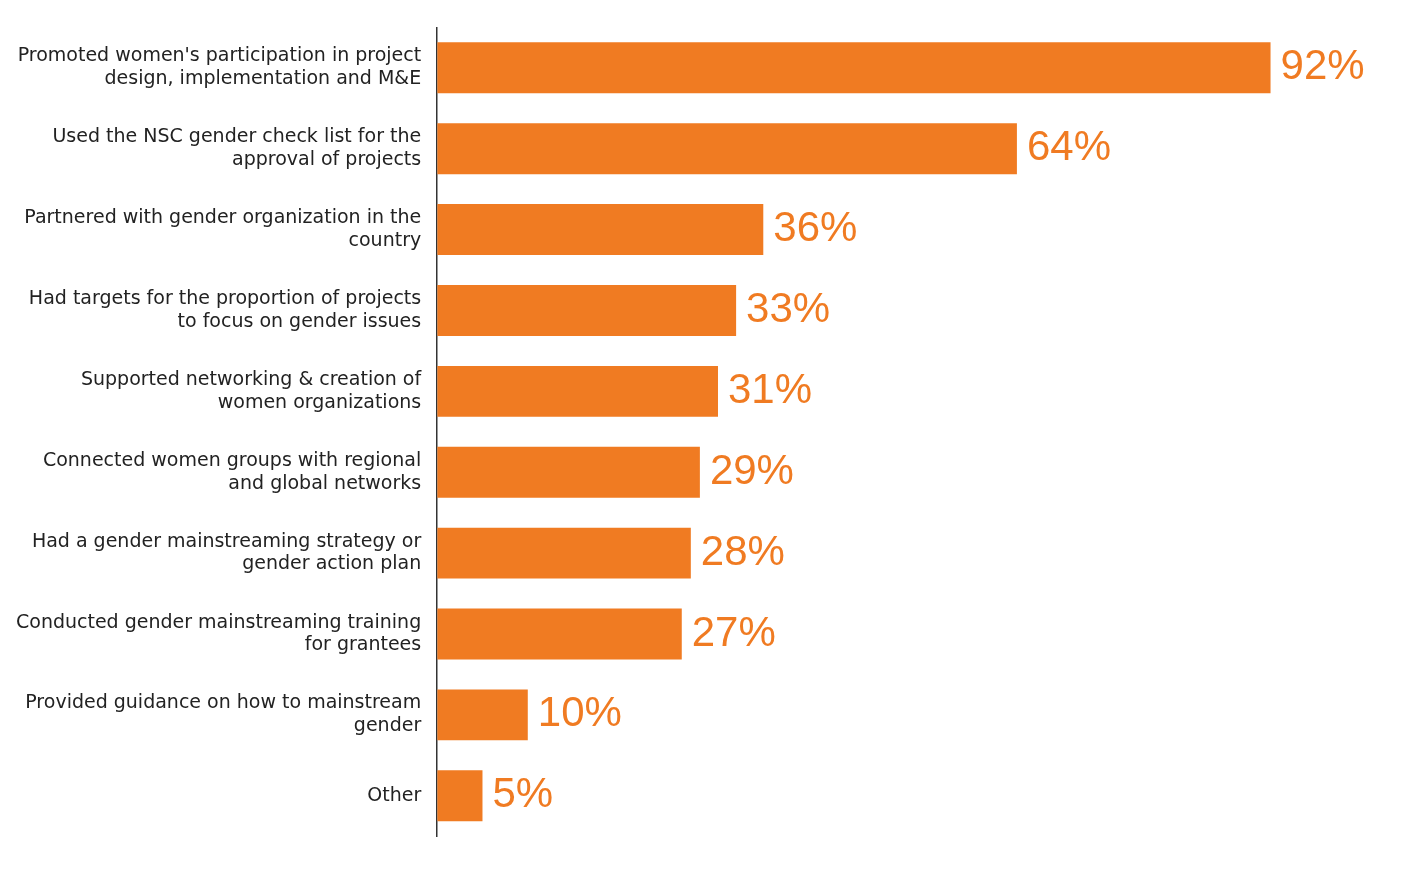 Image resolution: width=1418 pixels, height=875 pixels. I want to click on y-tick-label: Connected women groups with regional and global networks, so click(232, 470).